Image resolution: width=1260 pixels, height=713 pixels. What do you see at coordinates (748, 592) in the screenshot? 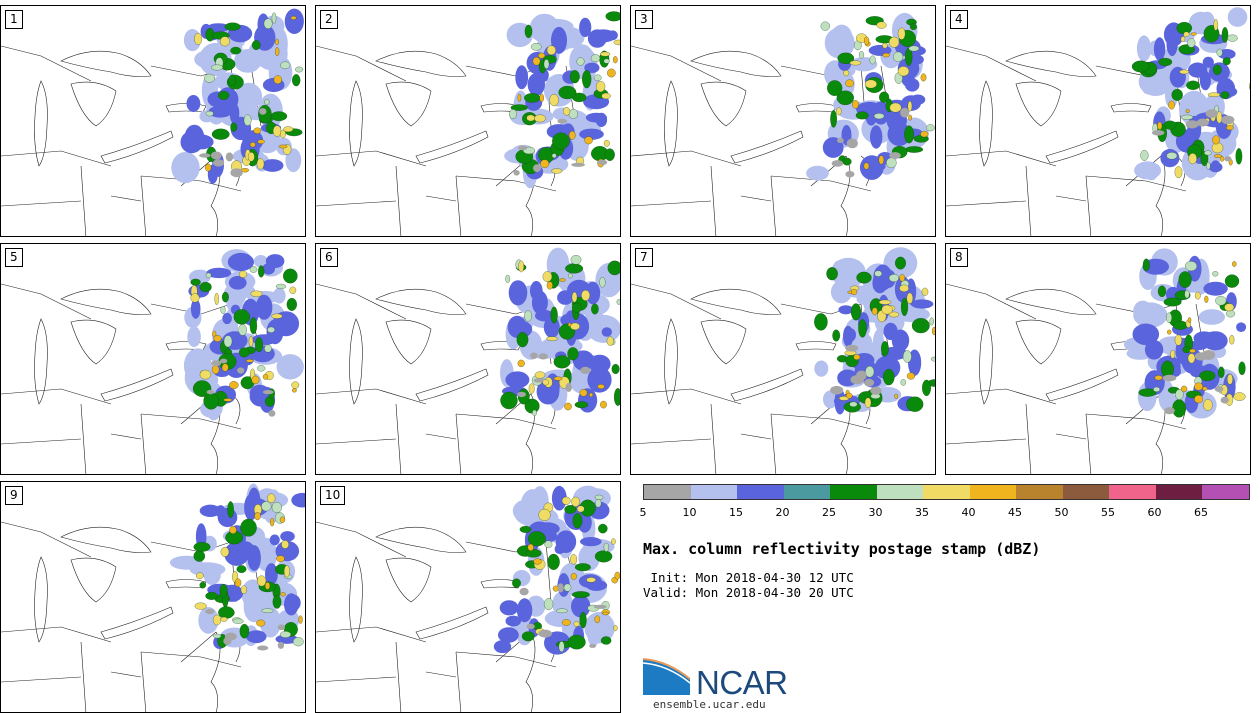
I see `valid-time: Valid: Mon 2018-04-30 20 UTC` at bounding box center [748, 592].